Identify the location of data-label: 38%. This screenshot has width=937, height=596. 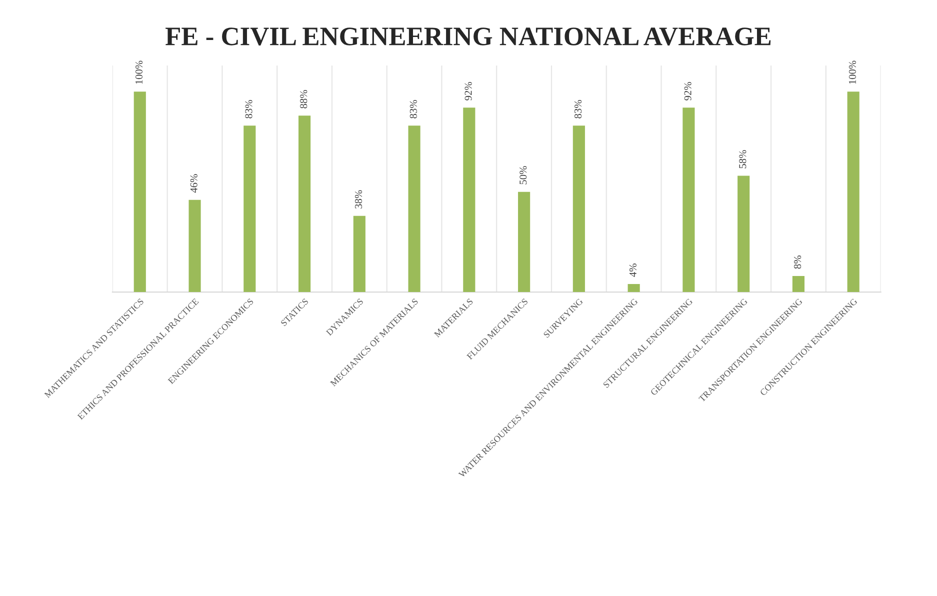
(358, 199).